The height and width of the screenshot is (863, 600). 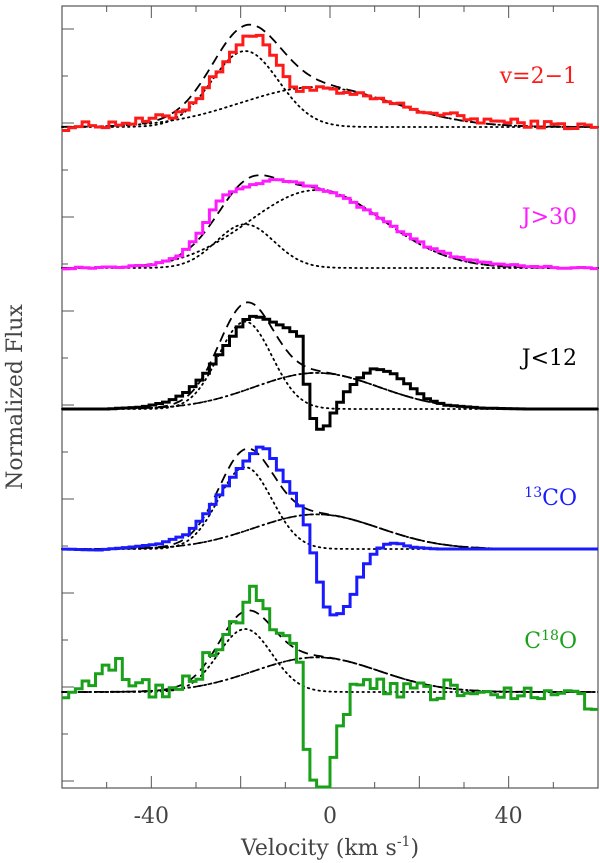 I want to click on x-axis-title-close: ), so click(x=414, y=848).